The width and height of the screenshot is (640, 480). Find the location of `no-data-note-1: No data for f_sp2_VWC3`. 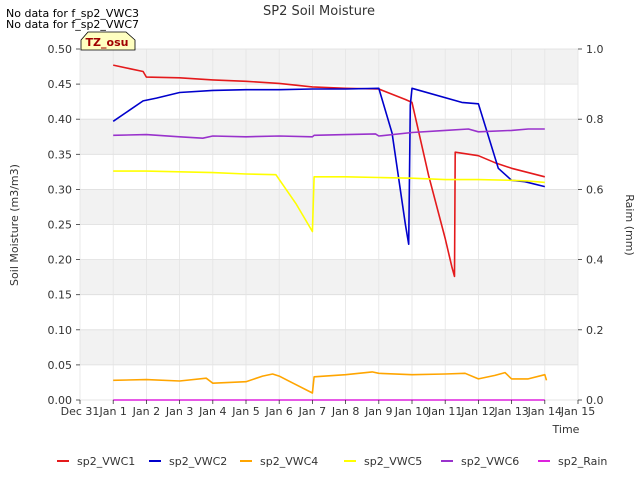

no-data-note-1: No data for f_sp2_VWC3 is located at coordinates (73, 13).